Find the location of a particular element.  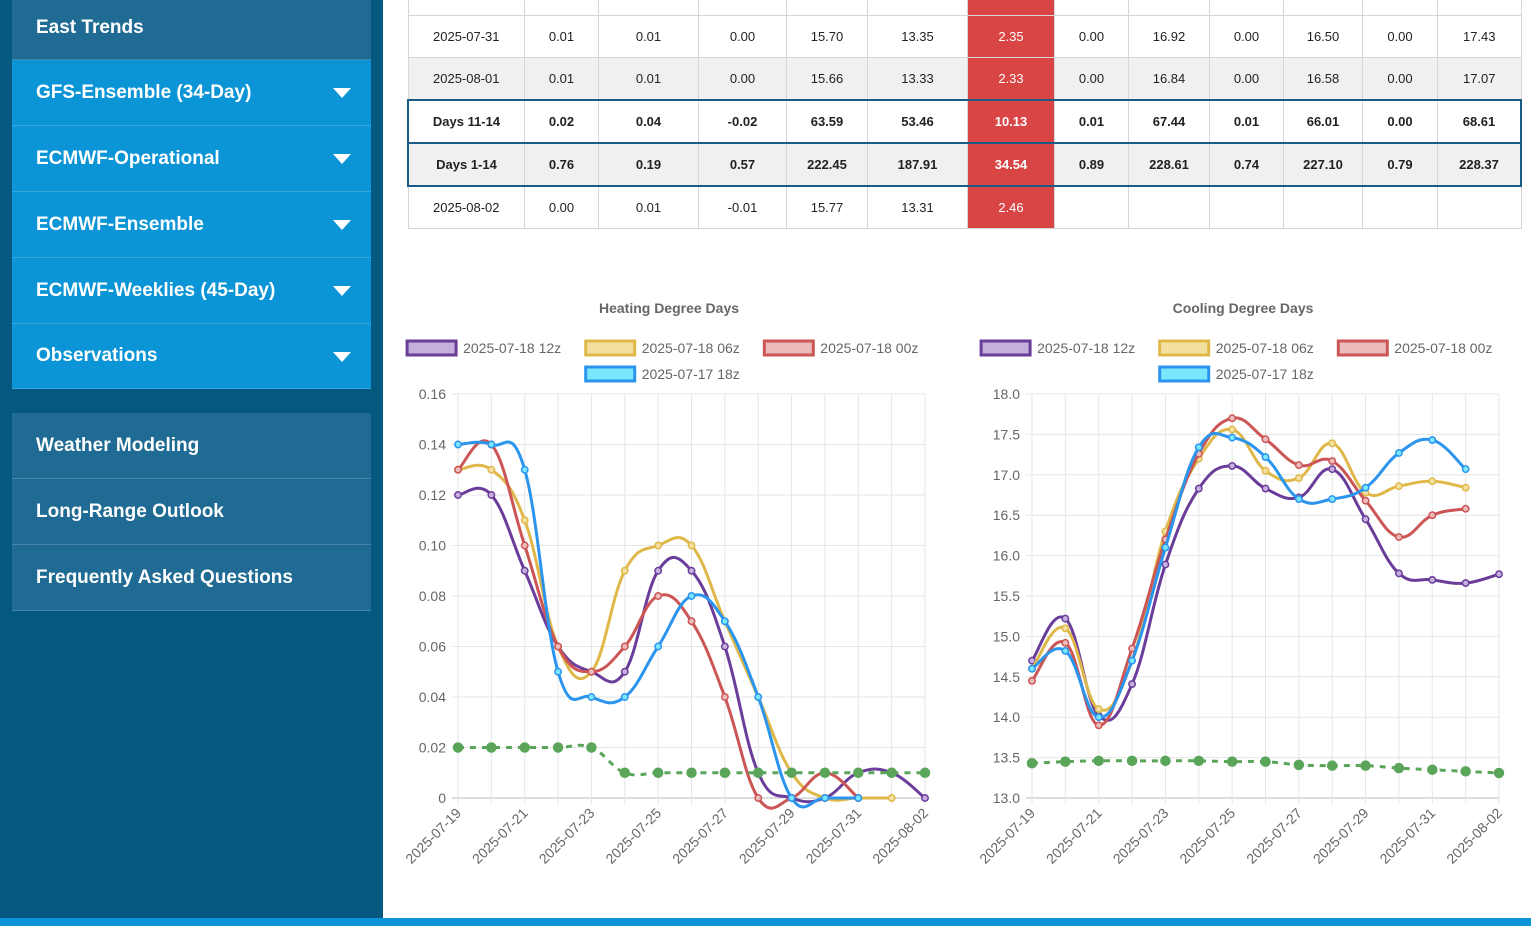

sidebar-item-label: ECMWF-Ensemble is located at coordinates (120, 224).